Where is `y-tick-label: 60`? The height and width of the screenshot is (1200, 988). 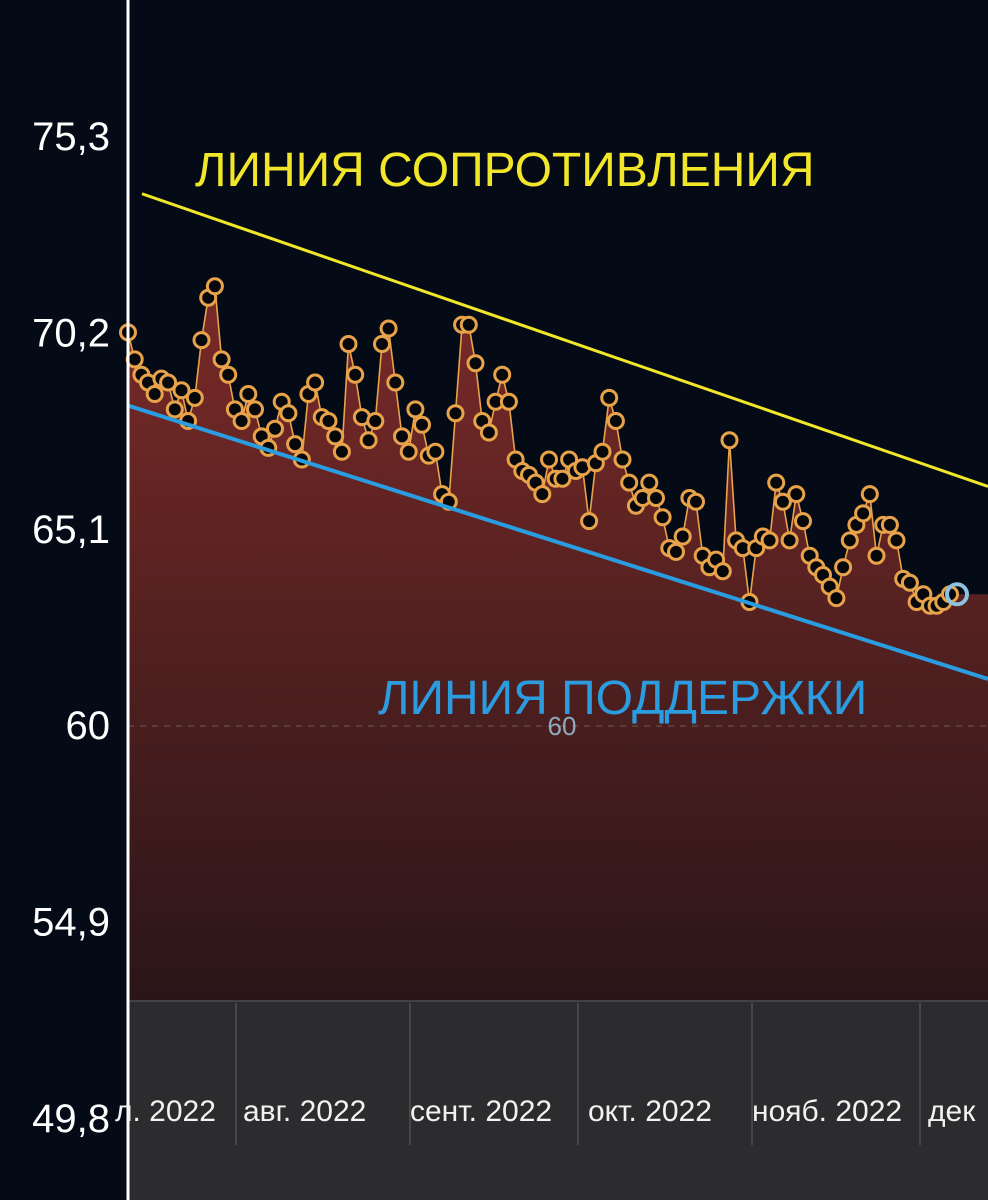 y-tick-label: 60 is located at coordinates (88, 726).